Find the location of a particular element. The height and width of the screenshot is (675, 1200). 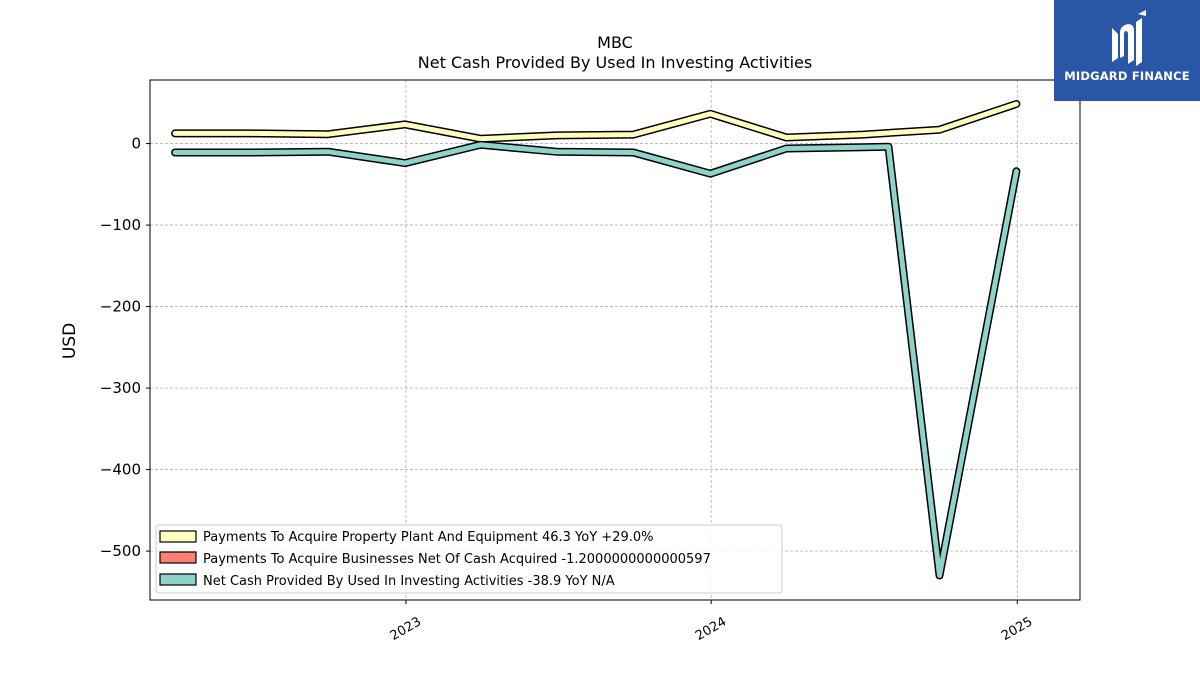

y-tick-label: 0 is located at coordinates (136, 144).